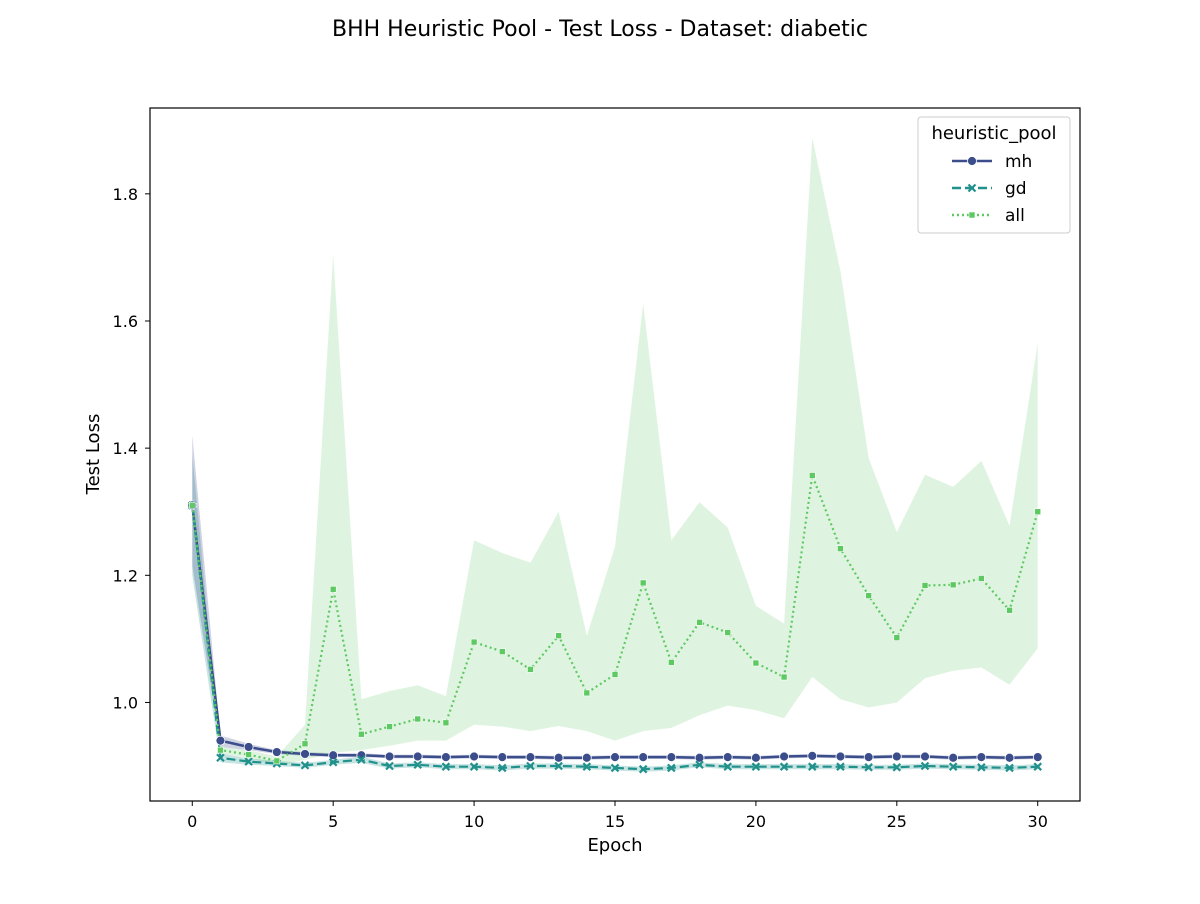 The height and width of the screenshot is (904, 1200). Describe the element at coordinates (131, 448) in the screenshot. I see `y-axis-ticks: 1.0 1.2 1.4 1.6 1.8` at that location.